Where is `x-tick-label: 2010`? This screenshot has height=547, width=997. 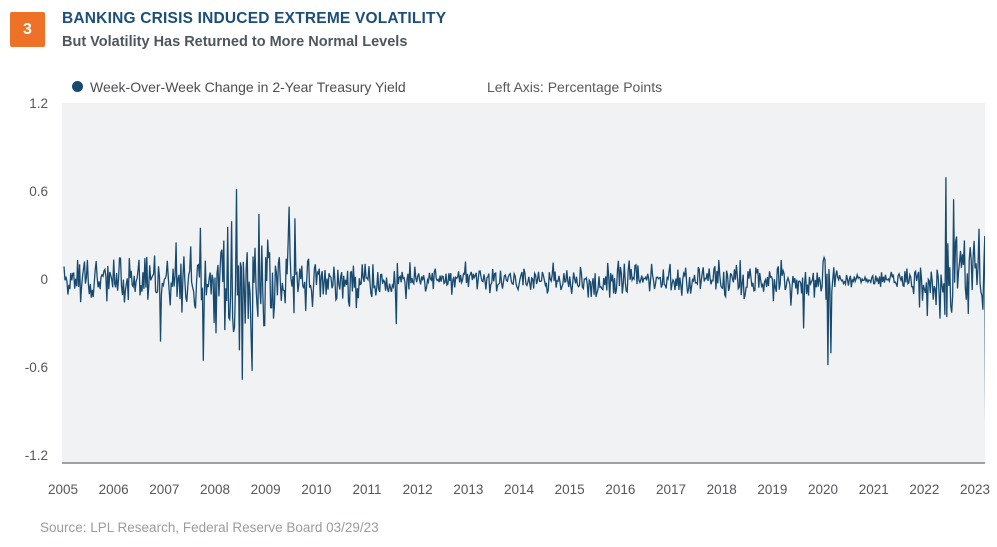
x-tick-label: 2010 is located at coordinates (316, 489).